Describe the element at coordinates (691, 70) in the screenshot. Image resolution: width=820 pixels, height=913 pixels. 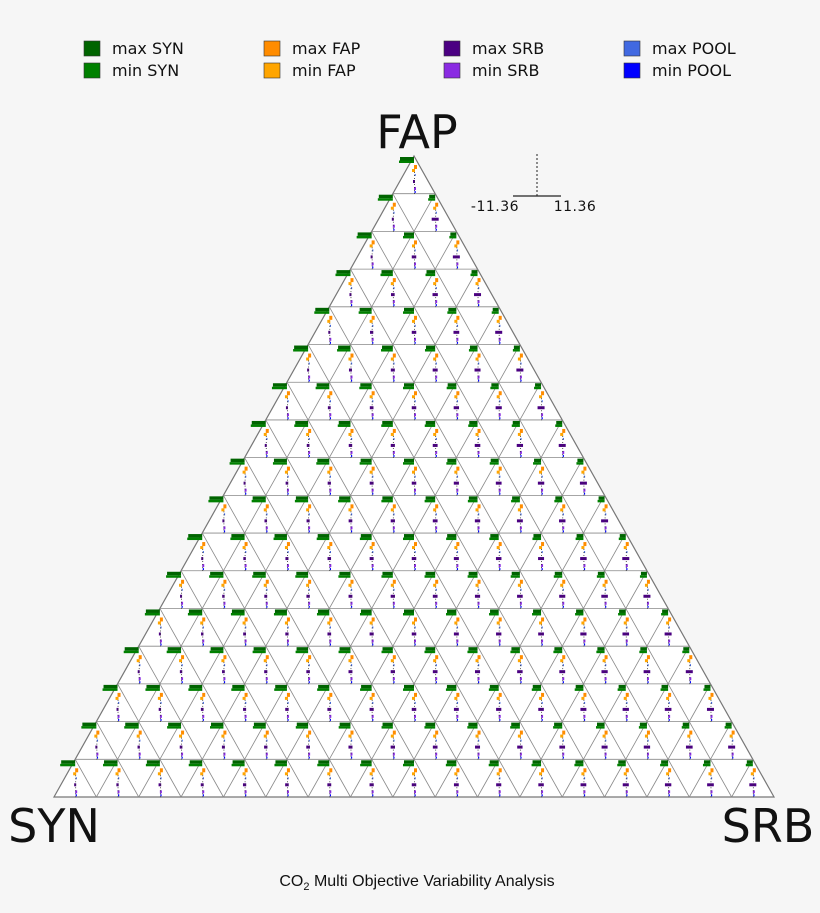
I see `legend-label: min POOL` at that location.